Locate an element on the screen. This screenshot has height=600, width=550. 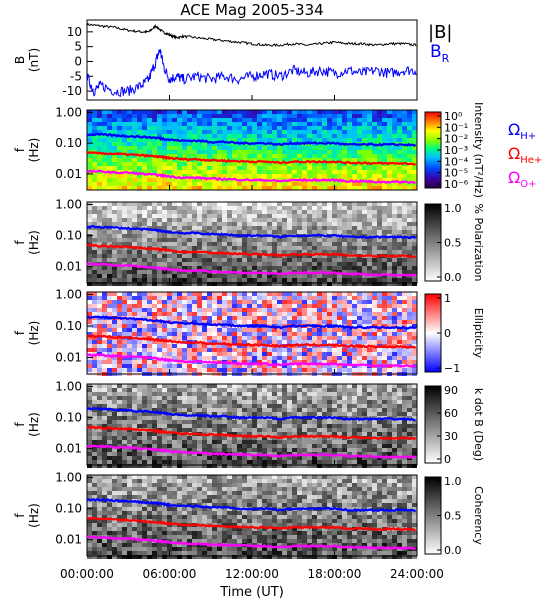
colorbar-tick-label: 10⁻² is located at coordinates (456, 139).